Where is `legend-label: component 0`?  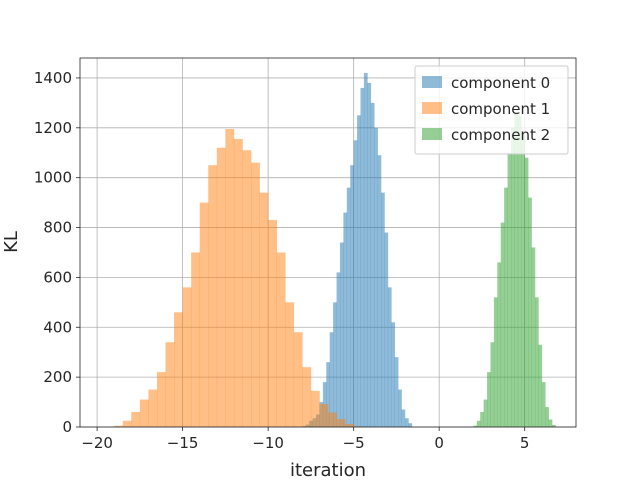 legend-label: component 0 is located at coordinates (500, 83).